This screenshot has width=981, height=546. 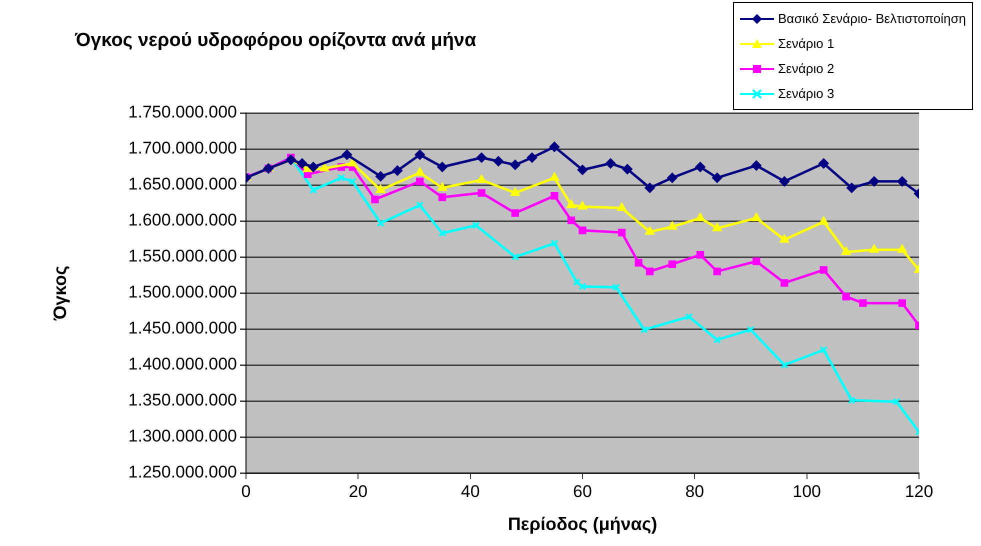 I want to click on y-tick-label: 1.400.000.000, so click(x=182, y=364).